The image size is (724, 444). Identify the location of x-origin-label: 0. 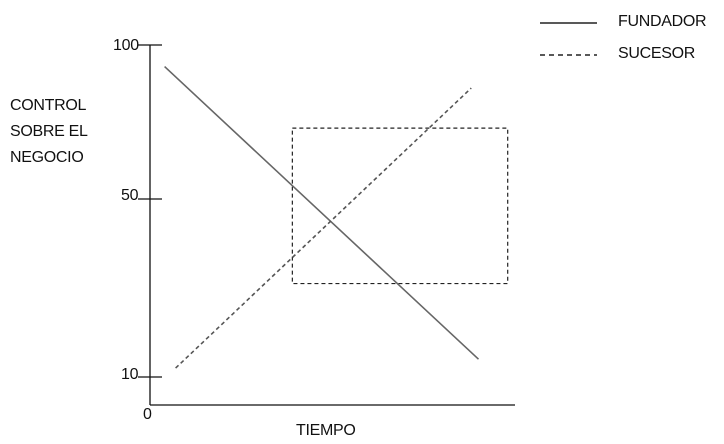
(147, 414).